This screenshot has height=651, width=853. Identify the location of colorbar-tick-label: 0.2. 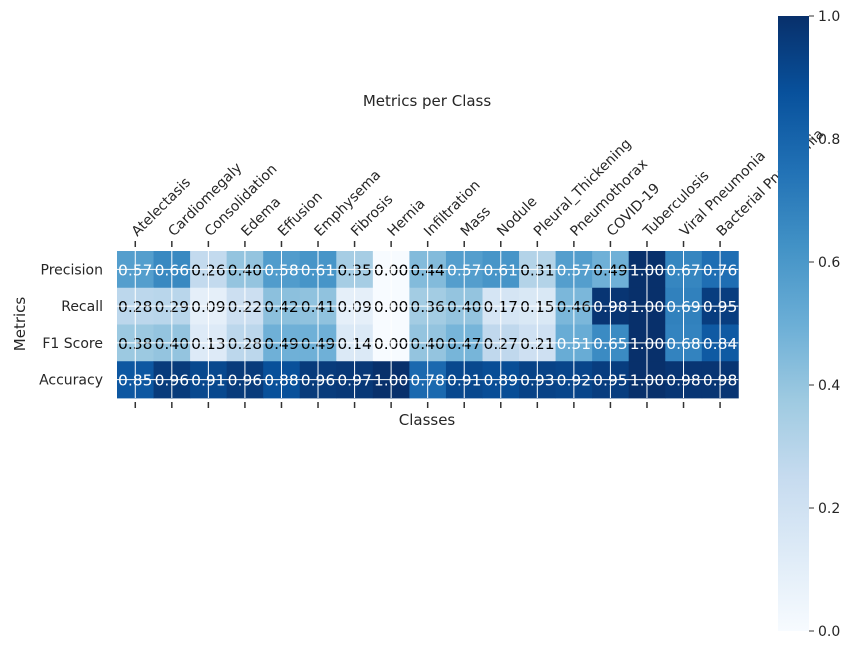
(829, 509).